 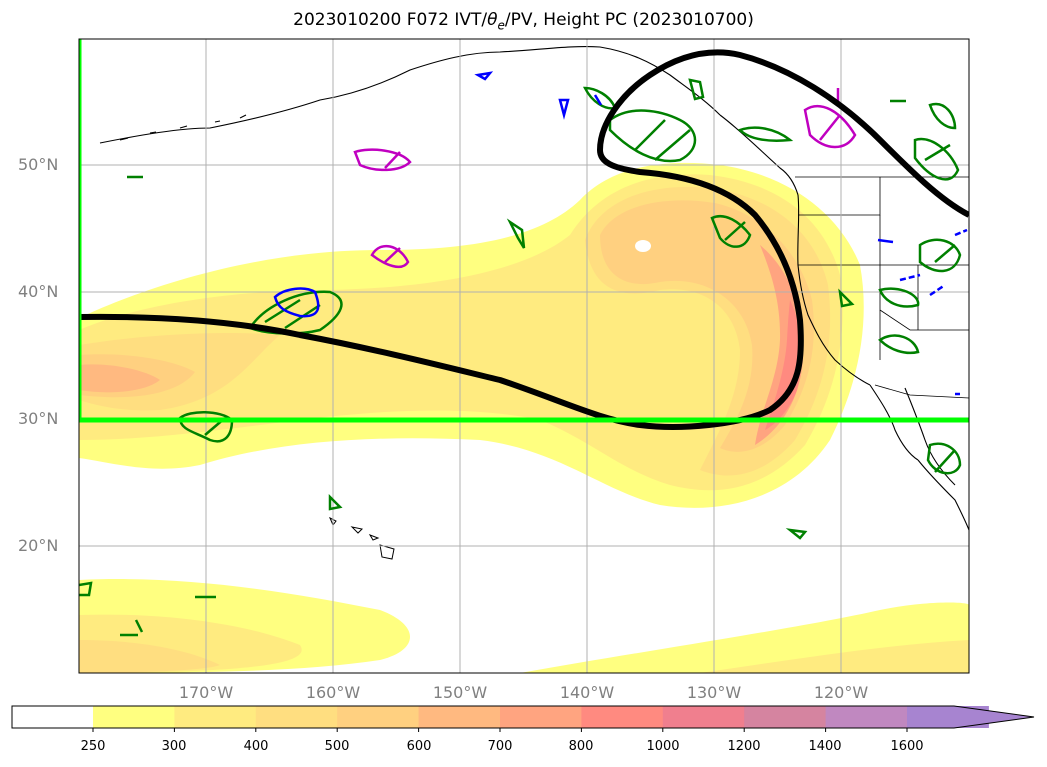 I want to click on colorbar-outline, so click(x=523, y=717).